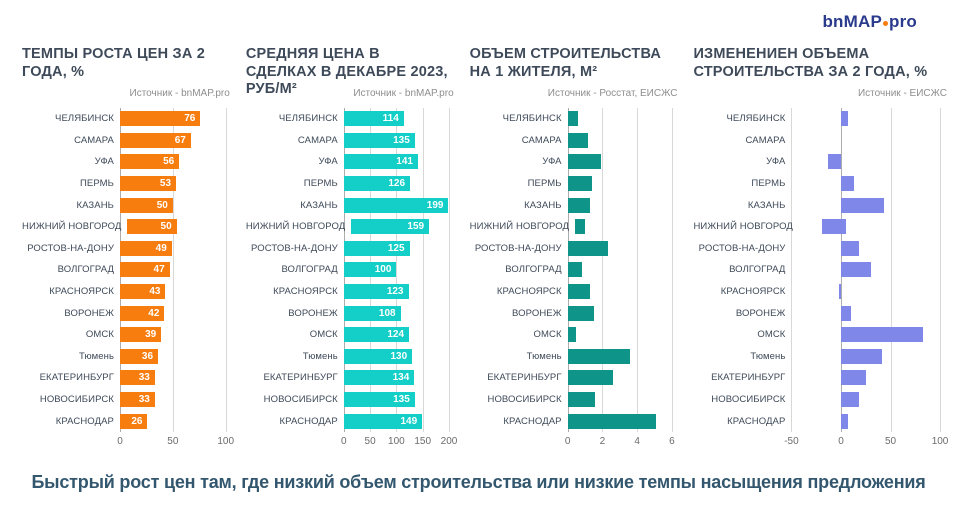 The width and height of the screenshot is (957, 515). What do you see at coordinates (390, 119) in the screenshot?
I see `bar-value-label: 114` at bounding box center [390, 119].